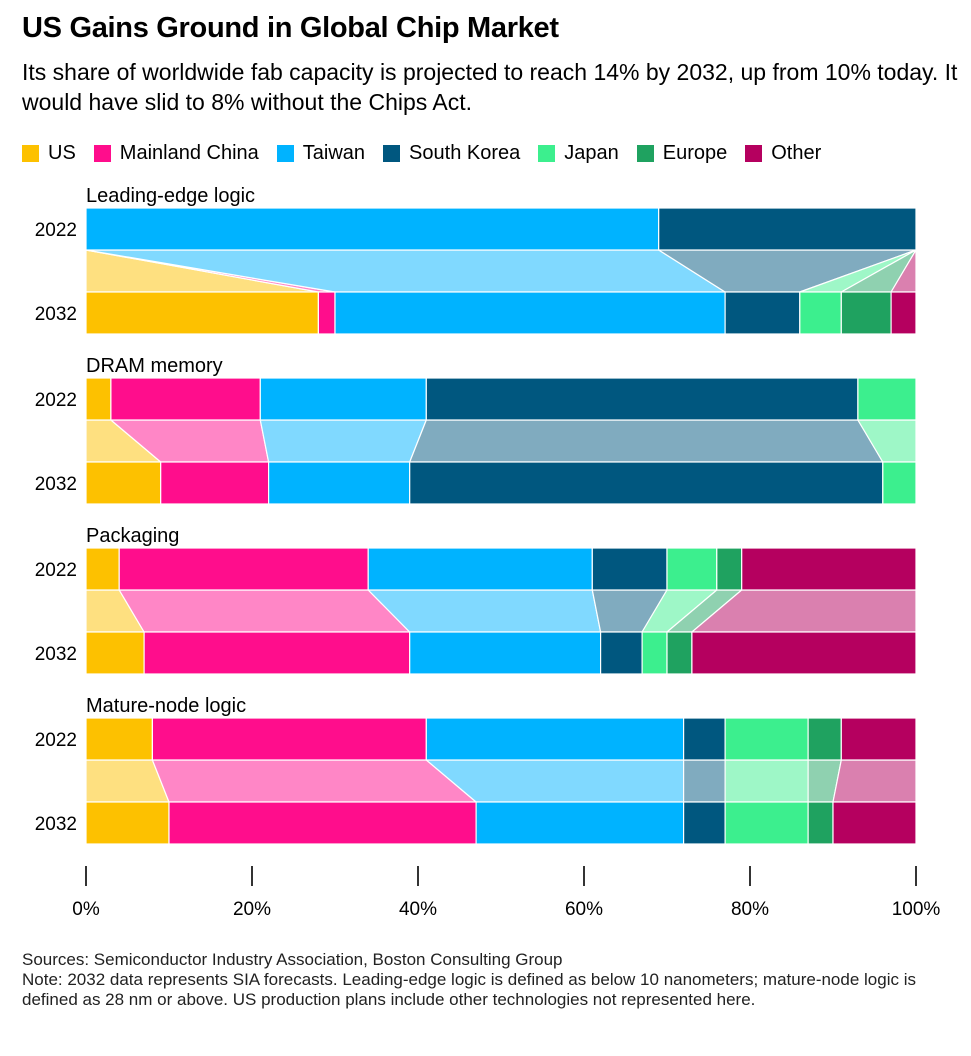  I want to click on legend-item-japan: Japan, so click(578, 153).